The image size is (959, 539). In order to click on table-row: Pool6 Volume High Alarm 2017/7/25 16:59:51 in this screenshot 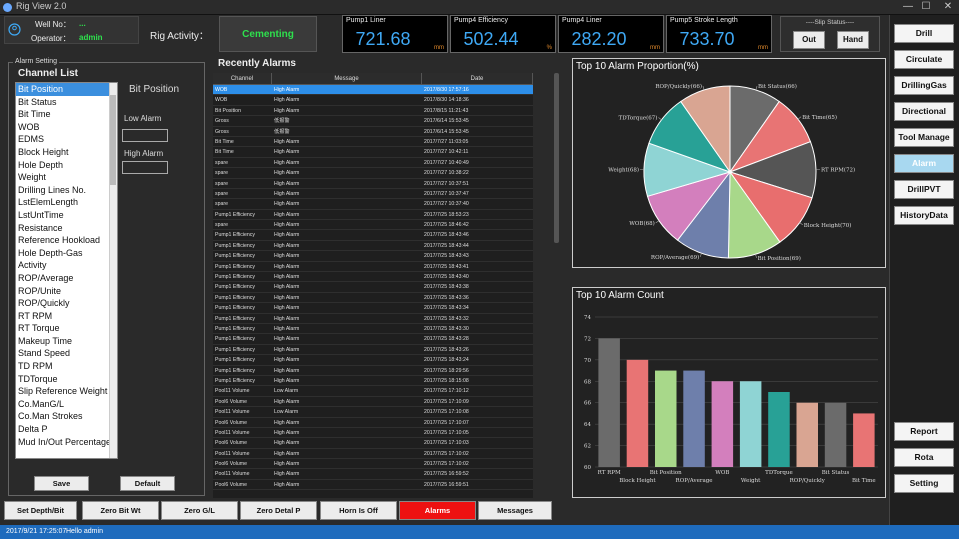, I will do `click(373, 485)`.